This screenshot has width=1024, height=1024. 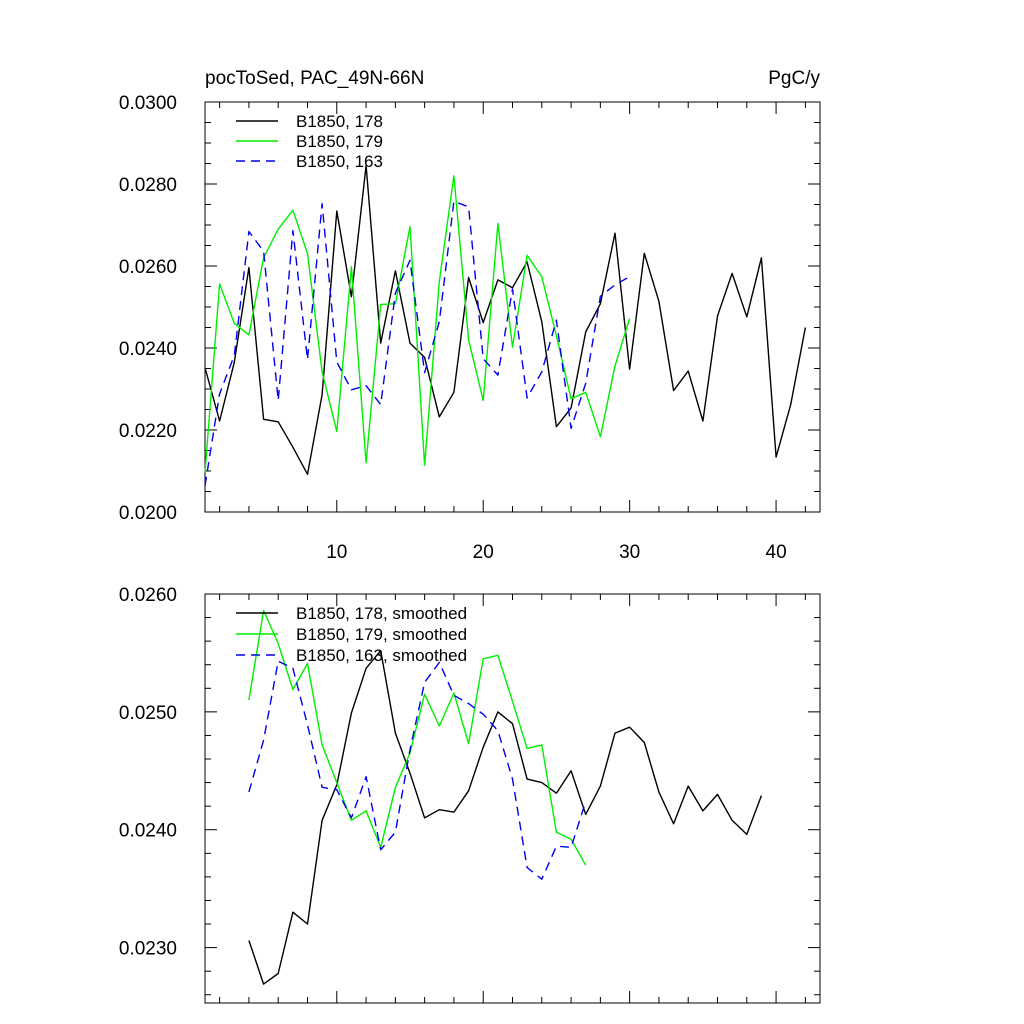 What do you see at coordinates (381, 634) in the screenshot?
I see `legend-label-2: B1850, 179, smoothed` at bounding box center [381, 634].